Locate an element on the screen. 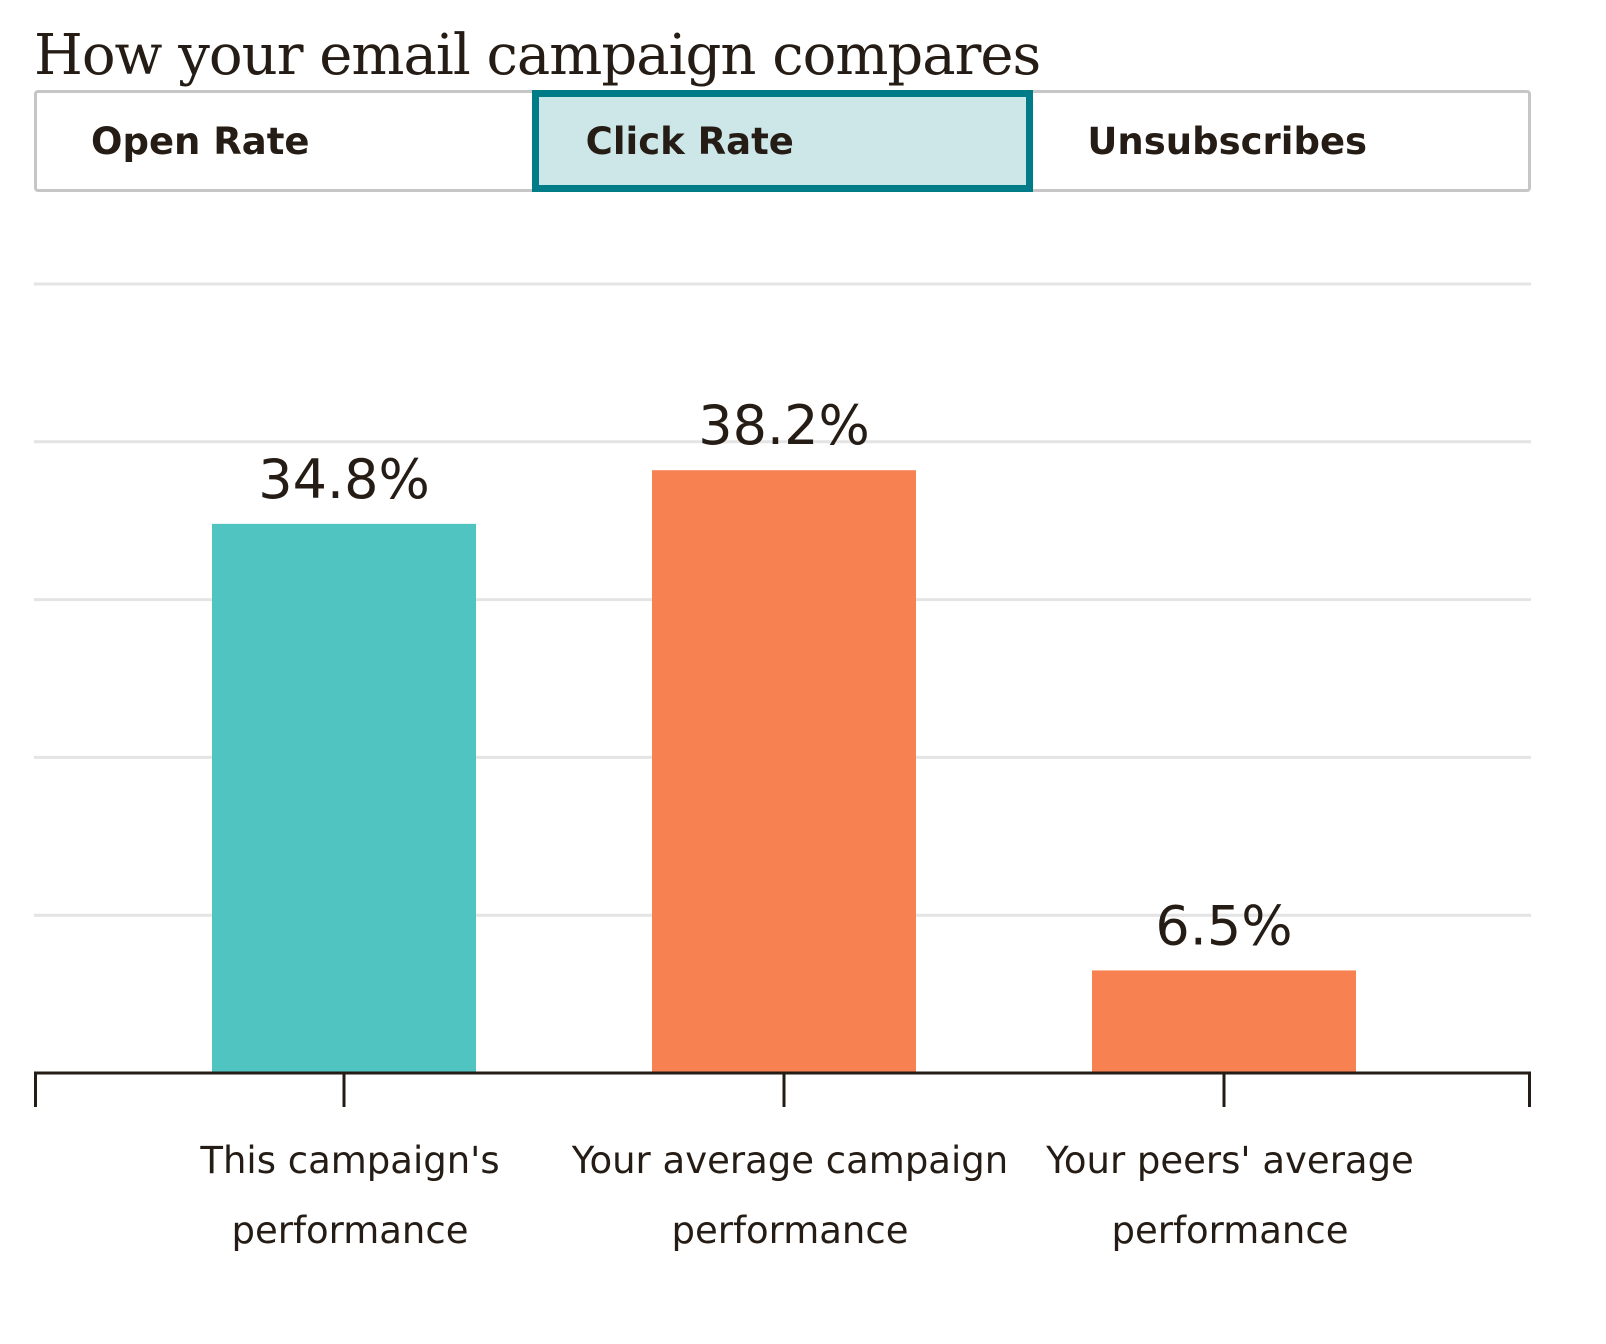 The image size is (1606, 1344). bar-value-label: 38.2% is located at coordinates (784, 425).